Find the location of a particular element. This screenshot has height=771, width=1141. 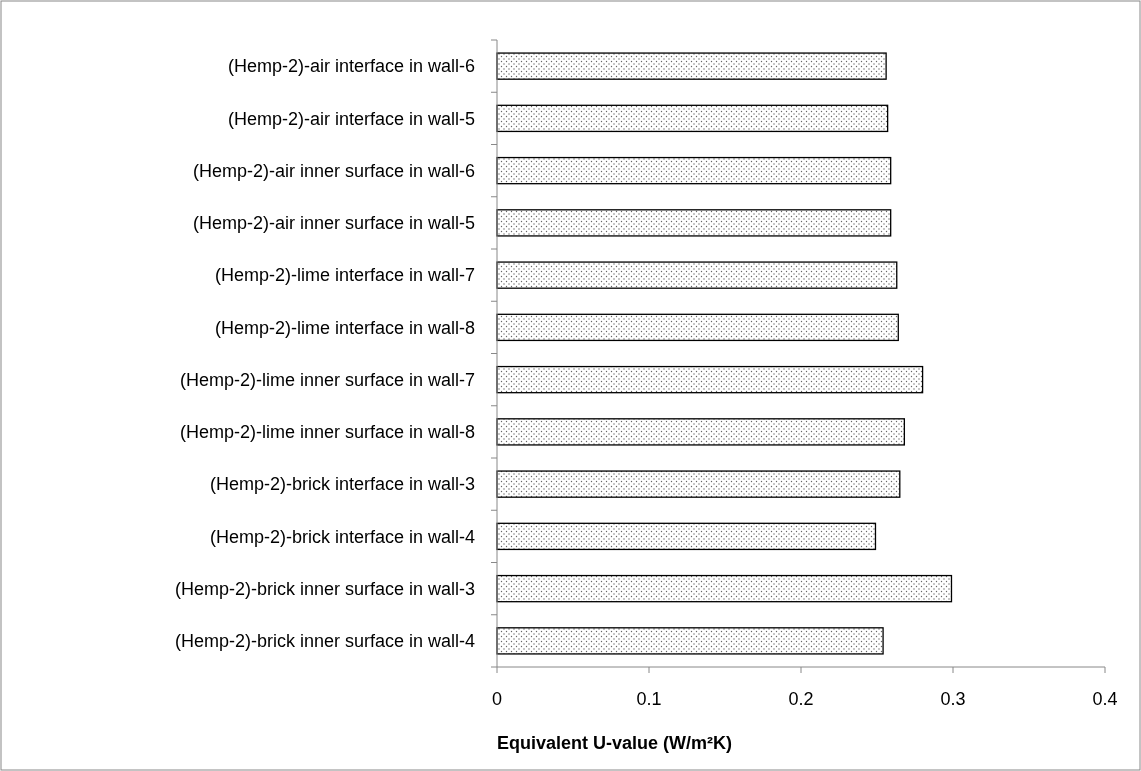

y-tick-label: (Hemp-2)-lime inner surface in wall-7 is located at coordinates (327, 379).